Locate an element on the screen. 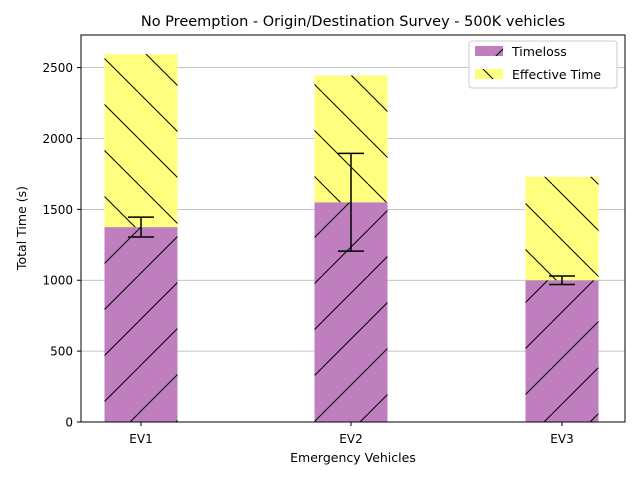 The width and height of the screenshot is (640, 480). y-tick-label-1000: 1000 is located at coordinates (57, 281).